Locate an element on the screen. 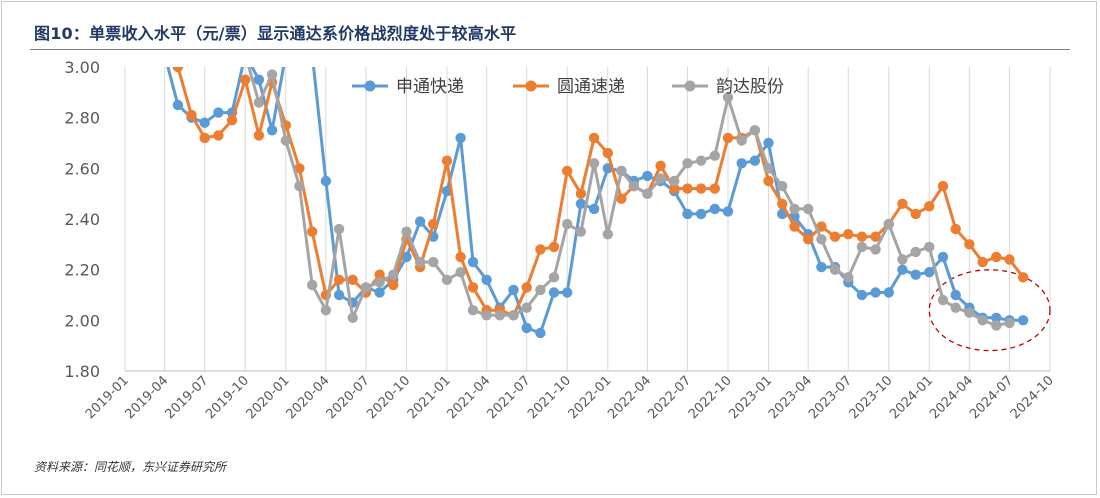  x-tick-label: 2020-07 is located at coordinates (348, 397).